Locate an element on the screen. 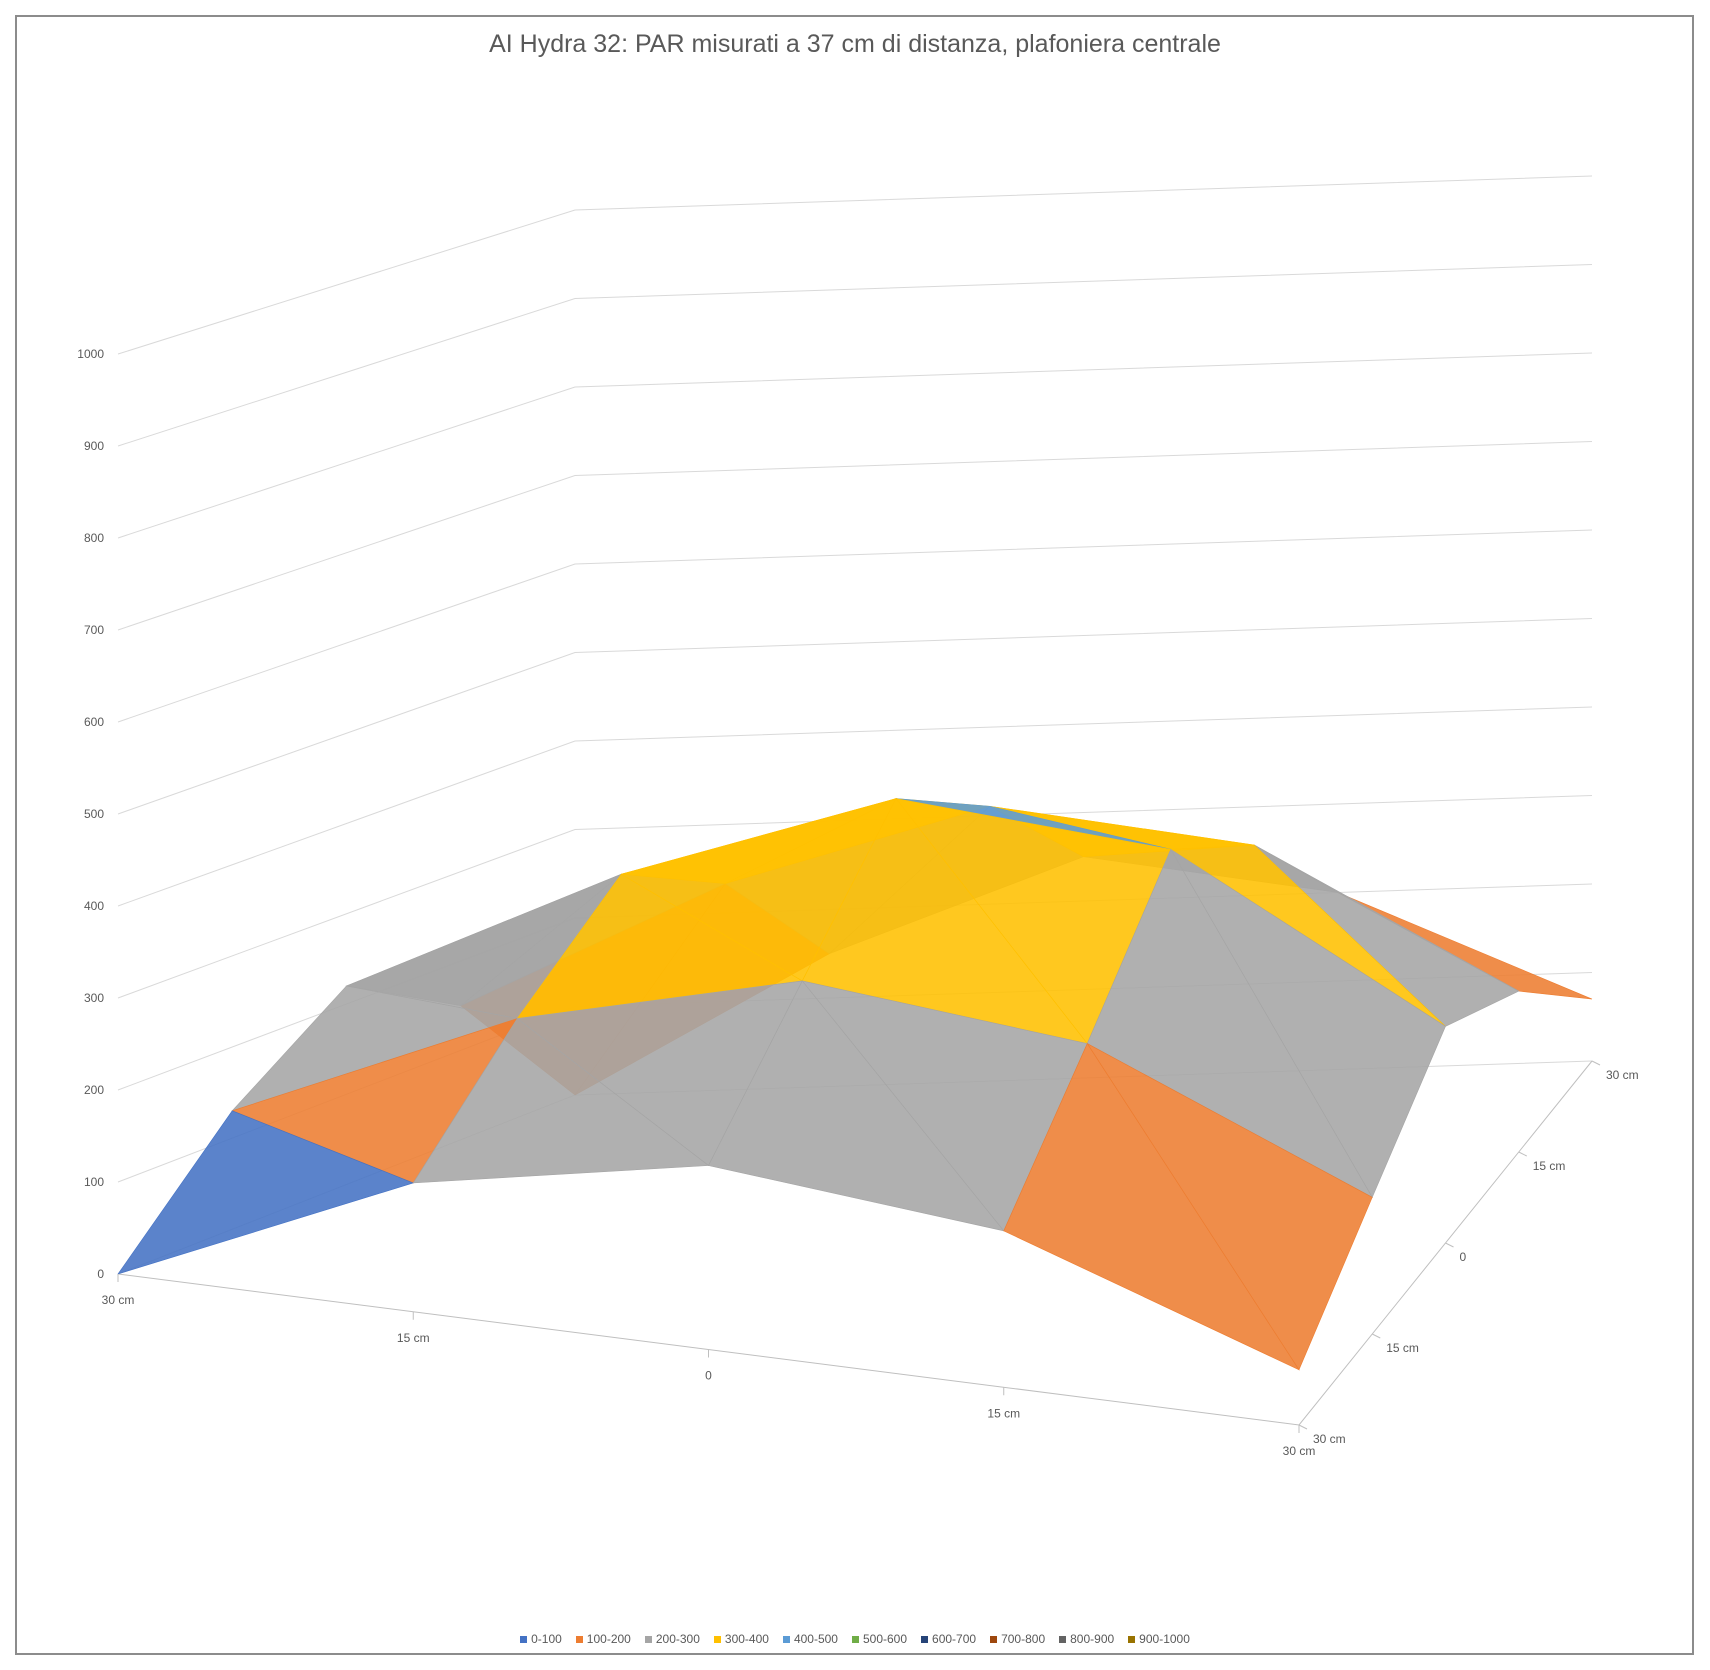  legend-item: 100-200 is located at coordinates (603, 1639).